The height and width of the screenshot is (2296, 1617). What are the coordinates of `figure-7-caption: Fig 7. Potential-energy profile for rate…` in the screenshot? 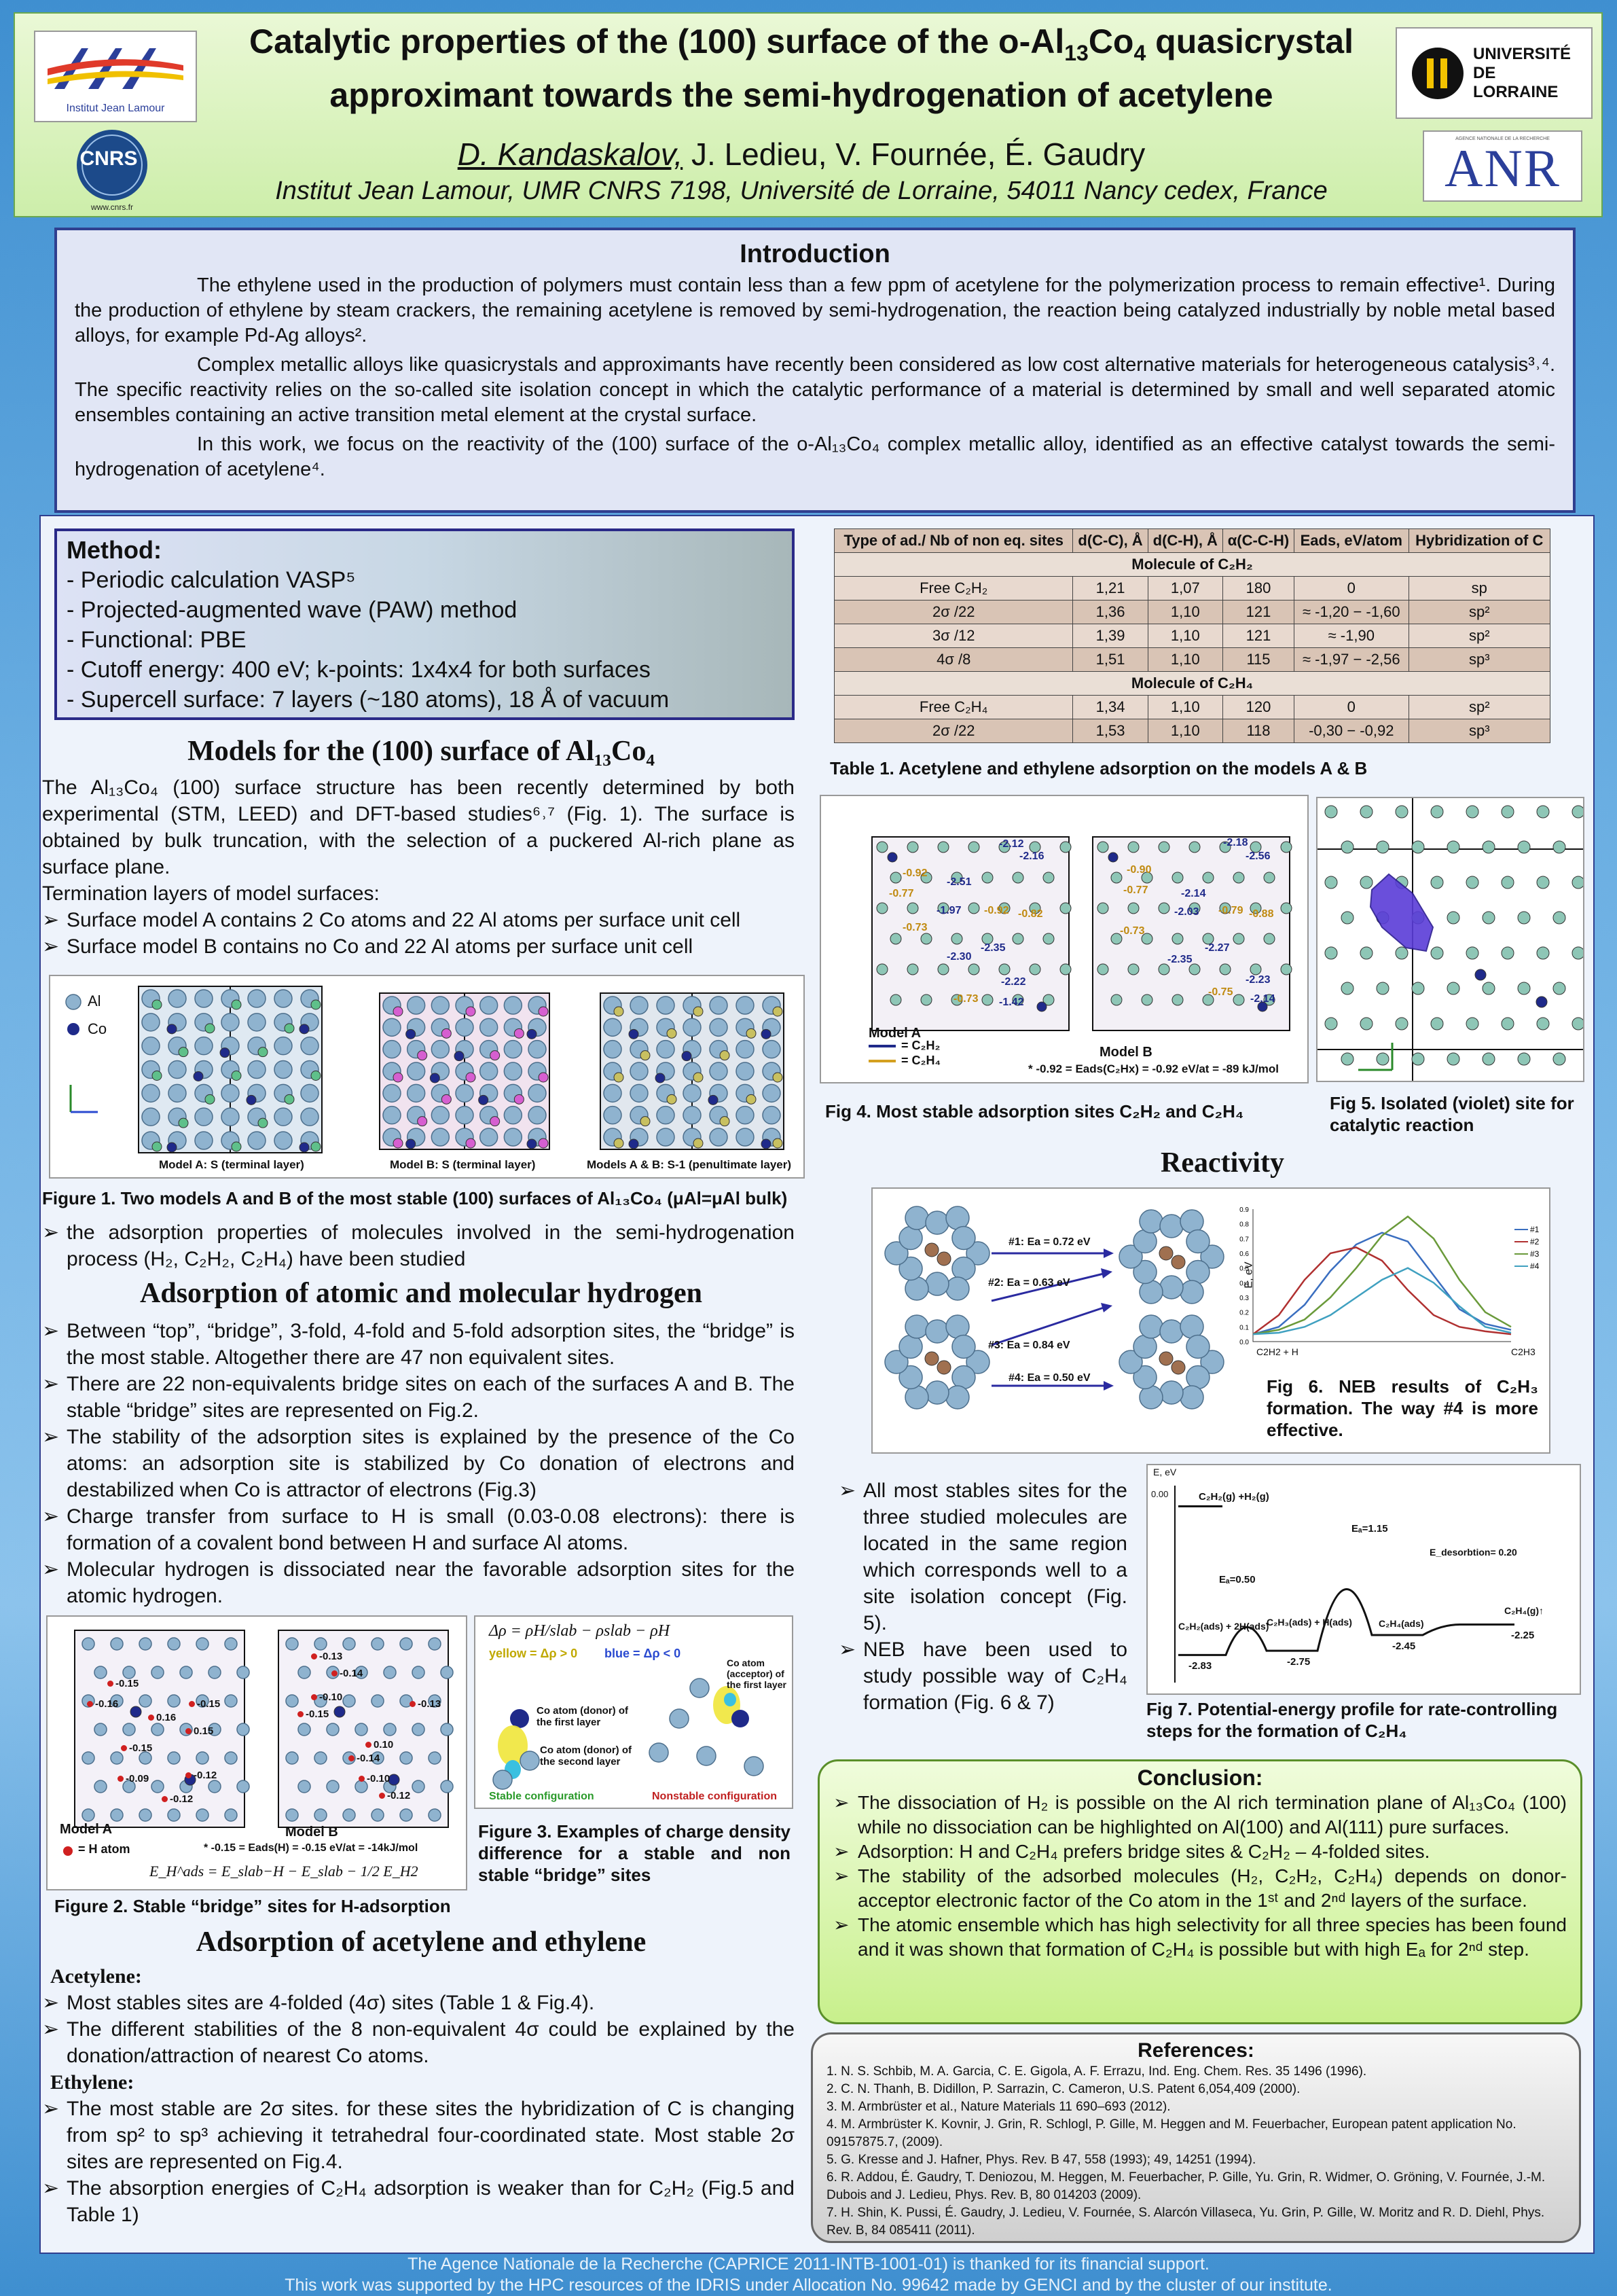 It's located at (1352, 1720).